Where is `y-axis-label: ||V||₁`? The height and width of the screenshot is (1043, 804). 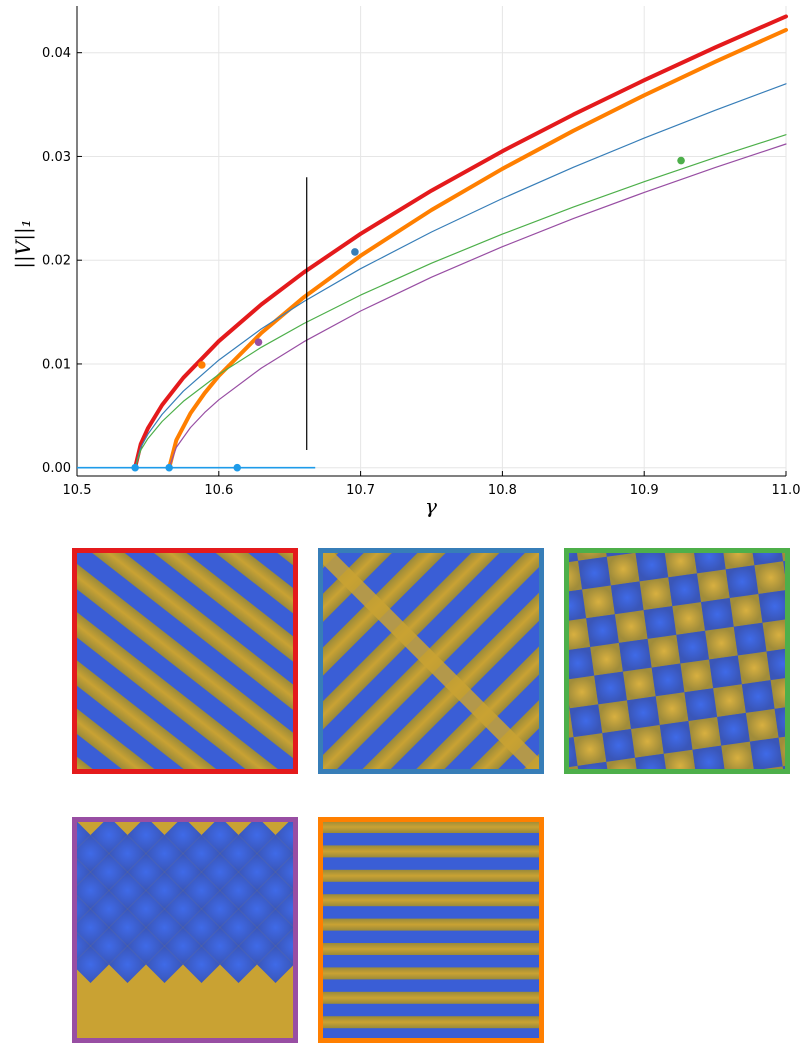 y-axis-label: ||V||₁ is located at coordinates (23, 243).